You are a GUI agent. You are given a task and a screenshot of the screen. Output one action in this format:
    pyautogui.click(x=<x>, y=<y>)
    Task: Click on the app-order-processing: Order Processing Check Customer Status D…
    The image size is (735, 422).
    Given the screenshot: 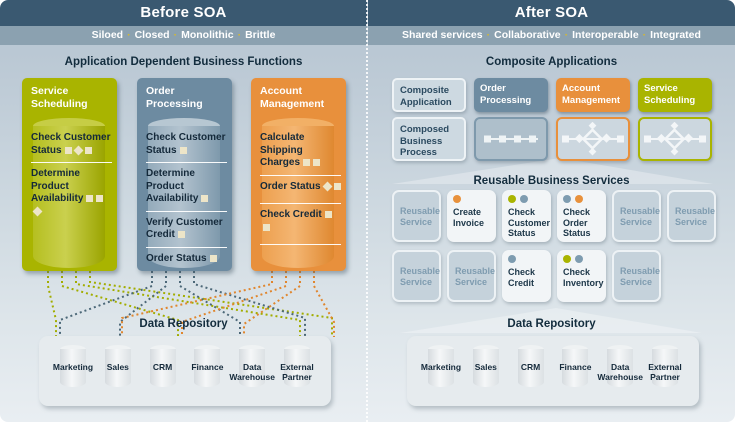 What is the action you would take?
    pyautogui.click(x=184, y=174)
    